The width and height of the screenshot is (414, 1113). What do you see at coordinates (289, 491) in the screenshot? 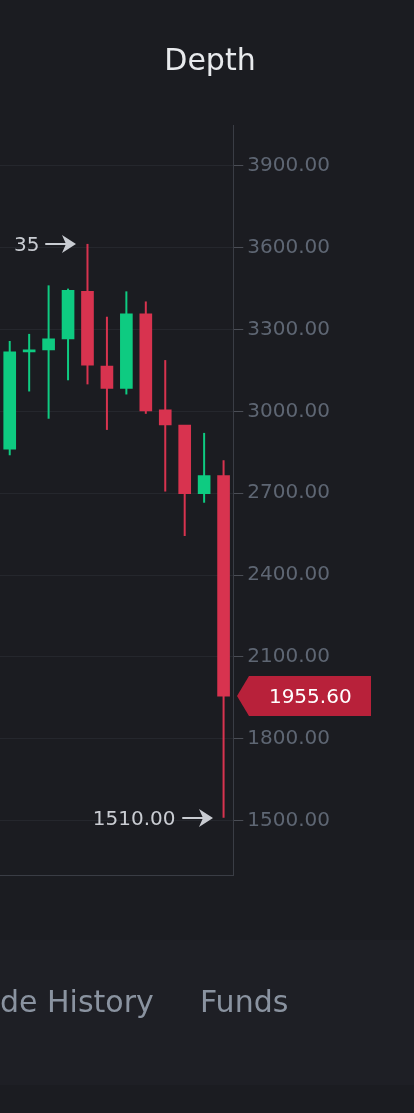
I see `y-tick-label: 2700.00` at bounding box center [289, 491].